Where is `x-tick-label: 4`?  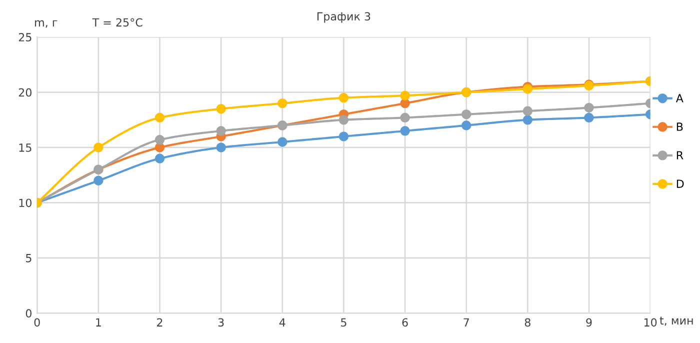 x-tick-label: 4 is located at coordinates (282, 322).